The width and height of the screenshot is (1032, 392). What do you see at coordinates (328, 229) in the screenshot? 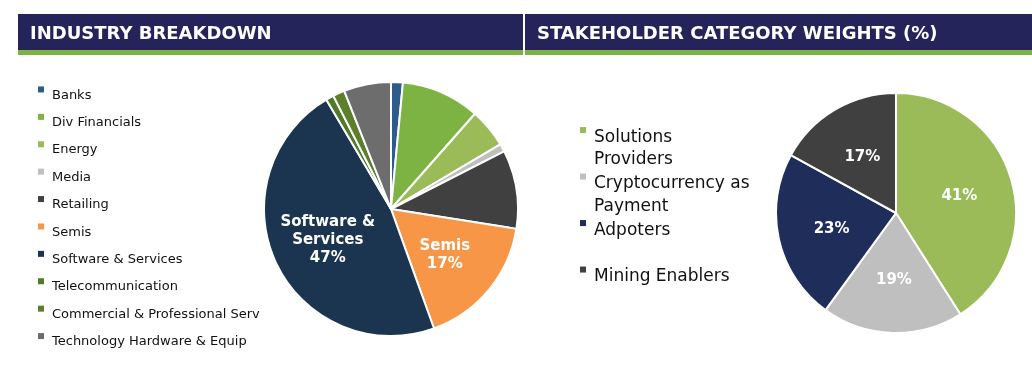
I see `slice-label: Software & Services` at bounding box center [328, 229].